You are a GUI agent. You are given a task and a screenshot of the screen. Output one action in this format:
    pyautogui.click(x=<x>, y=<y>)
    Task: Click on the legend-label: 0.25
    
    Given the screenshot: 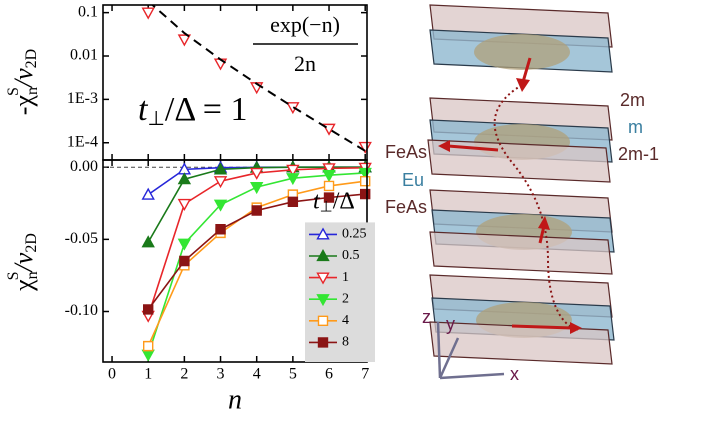 What is the action you would take?
    pyautogui.click(x=354, y=234)
    